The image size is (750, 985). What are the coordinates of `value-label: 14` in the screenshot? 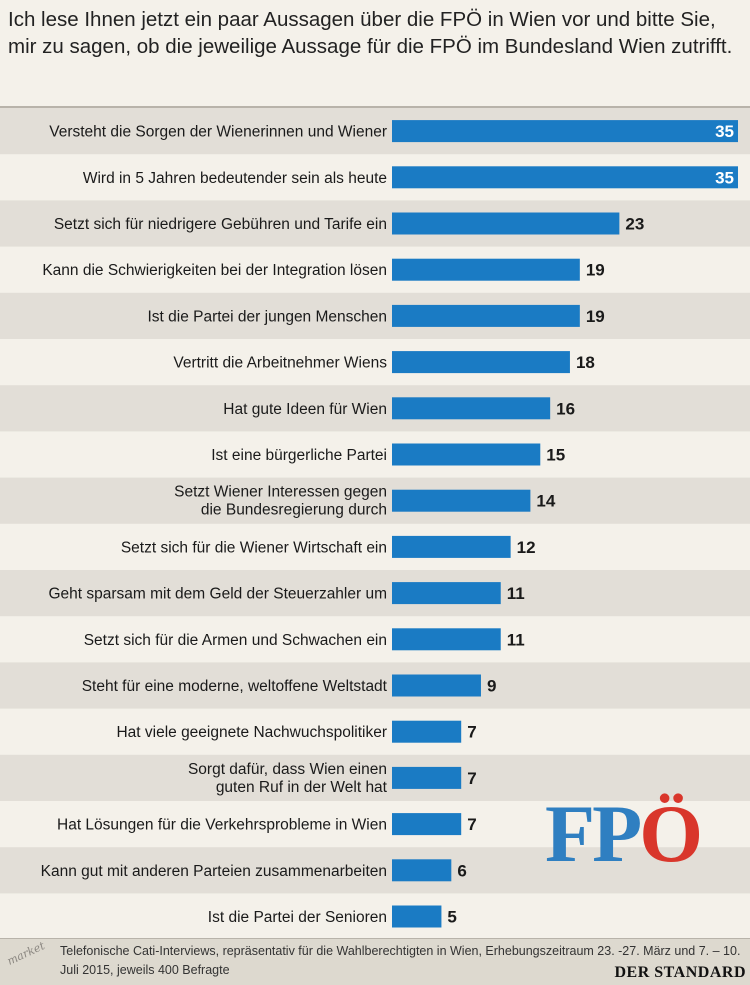 It's located at (545, 501).